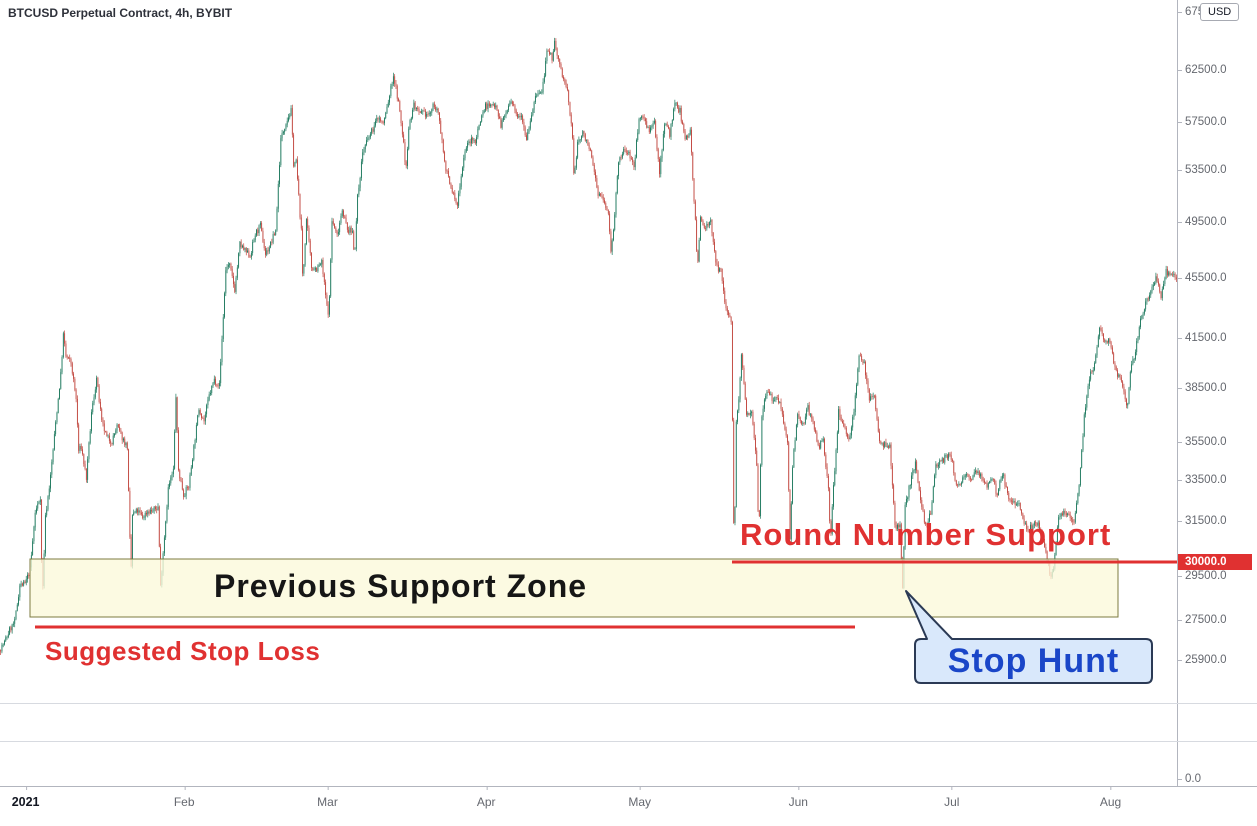 This screenshot has height=826, width=1257. What do you see at coordinates (1202, 222) in the screenshot?
I see `price-tick-label: 49500.0` at bounding box center [1202, 222].